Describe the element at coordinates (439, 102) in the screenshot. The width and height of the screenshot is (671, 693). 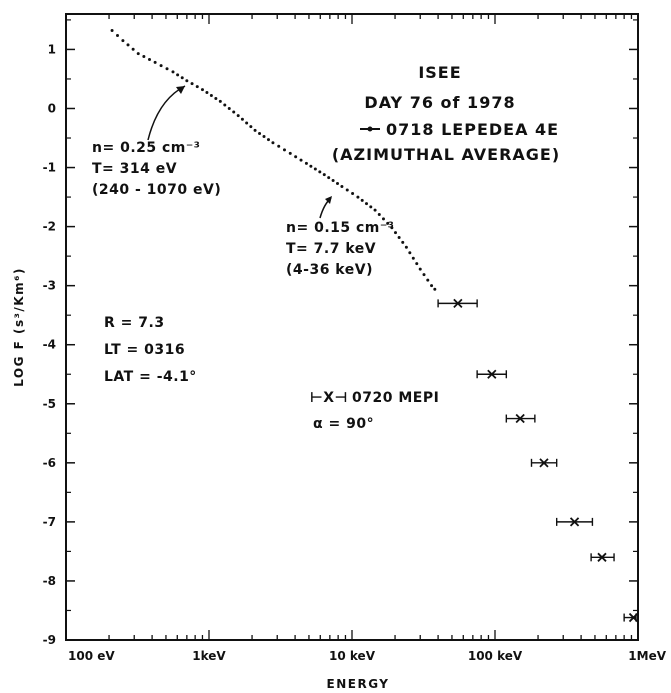
I see `title-line-2: DAY 76 of 1978` at that location.